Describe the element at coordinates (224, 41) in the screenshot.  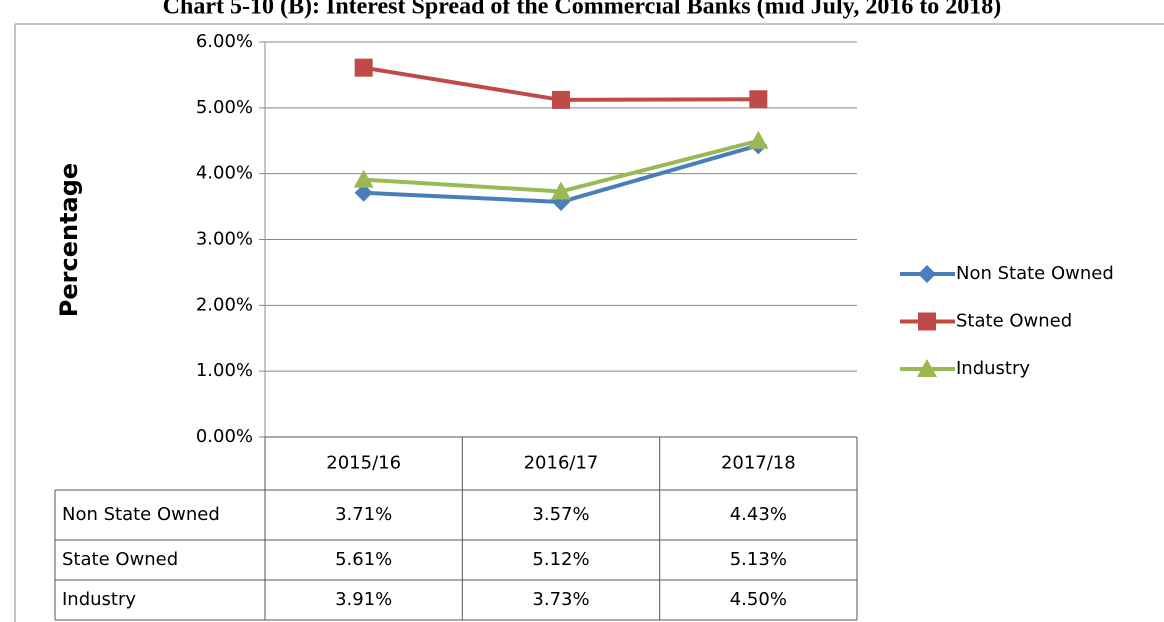
I see `y-tick-label: 6.00%` at that location.